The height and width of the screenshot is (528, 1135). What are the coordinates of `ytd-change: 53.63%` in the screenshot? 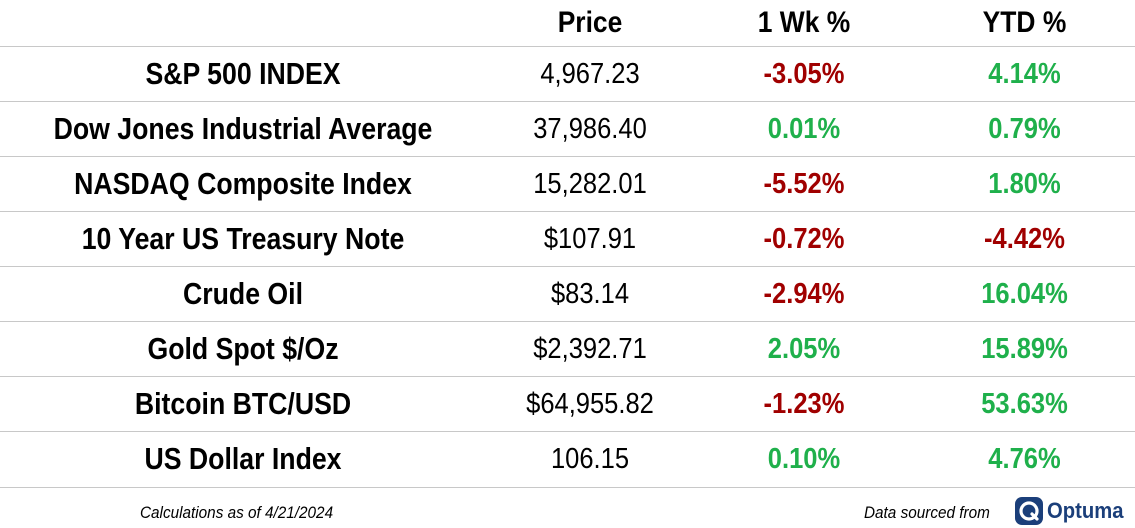 It's located at (1024, 403).